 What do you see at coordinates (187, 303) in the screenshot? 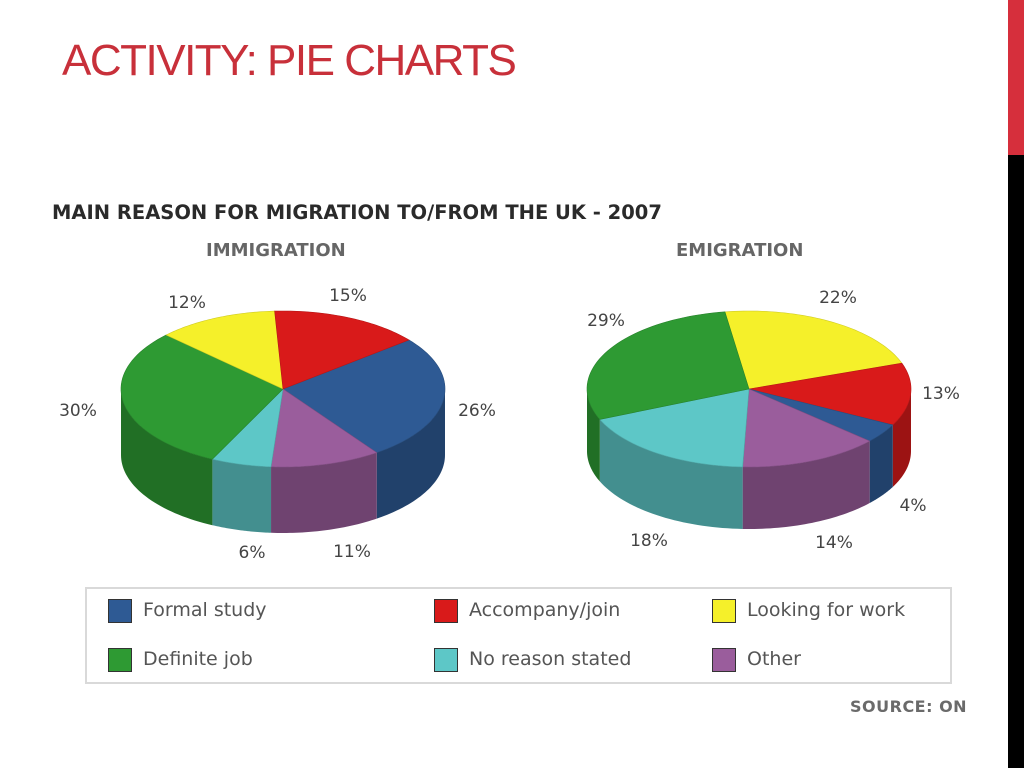
I see `pie-label-looking-for-work: 12%` at bounding box center [187, 303].